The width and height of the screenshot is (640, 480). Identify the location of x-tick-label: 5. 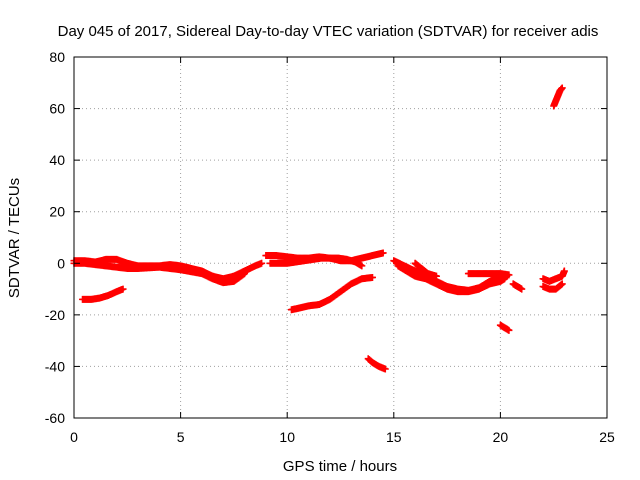
(181, 437).